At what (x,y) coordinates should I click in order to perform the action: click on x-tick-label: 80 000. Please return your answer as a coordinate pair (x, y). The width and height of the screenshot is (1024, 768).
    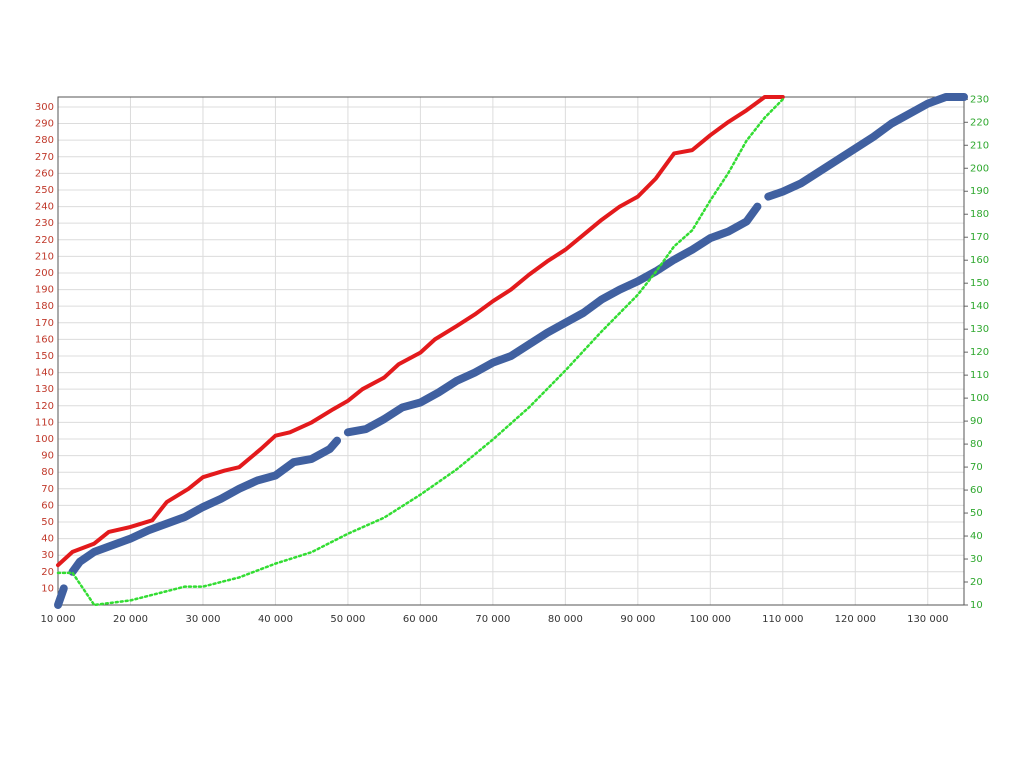
    Looking at the image, I should click on (565, 619).